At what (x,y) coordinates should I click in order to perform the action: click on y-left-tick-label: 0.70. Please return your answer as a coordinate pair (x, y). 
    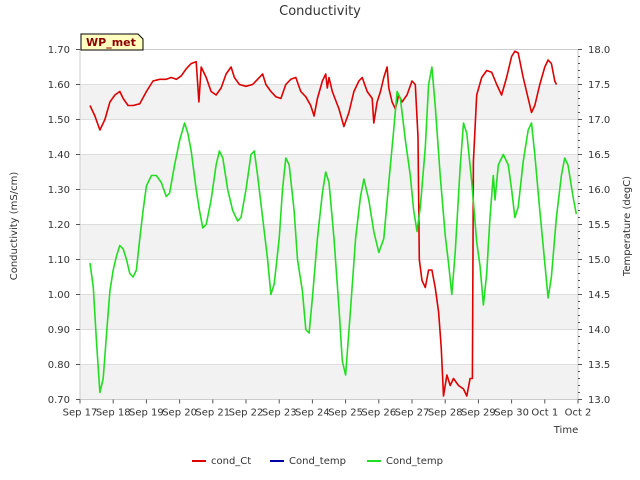
    Looking at the image, I should click on (59, 400).